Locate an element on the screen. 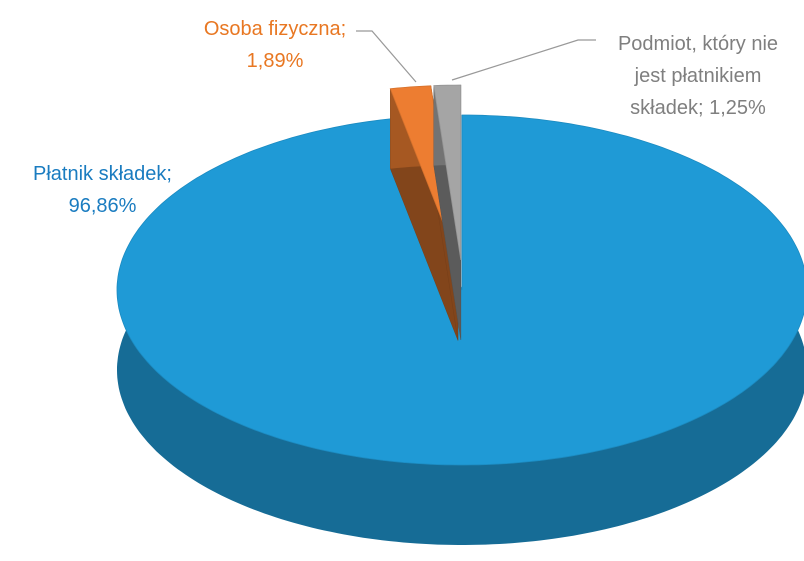  label-name: Płatnik składek; is located at coordinates (102, 174).